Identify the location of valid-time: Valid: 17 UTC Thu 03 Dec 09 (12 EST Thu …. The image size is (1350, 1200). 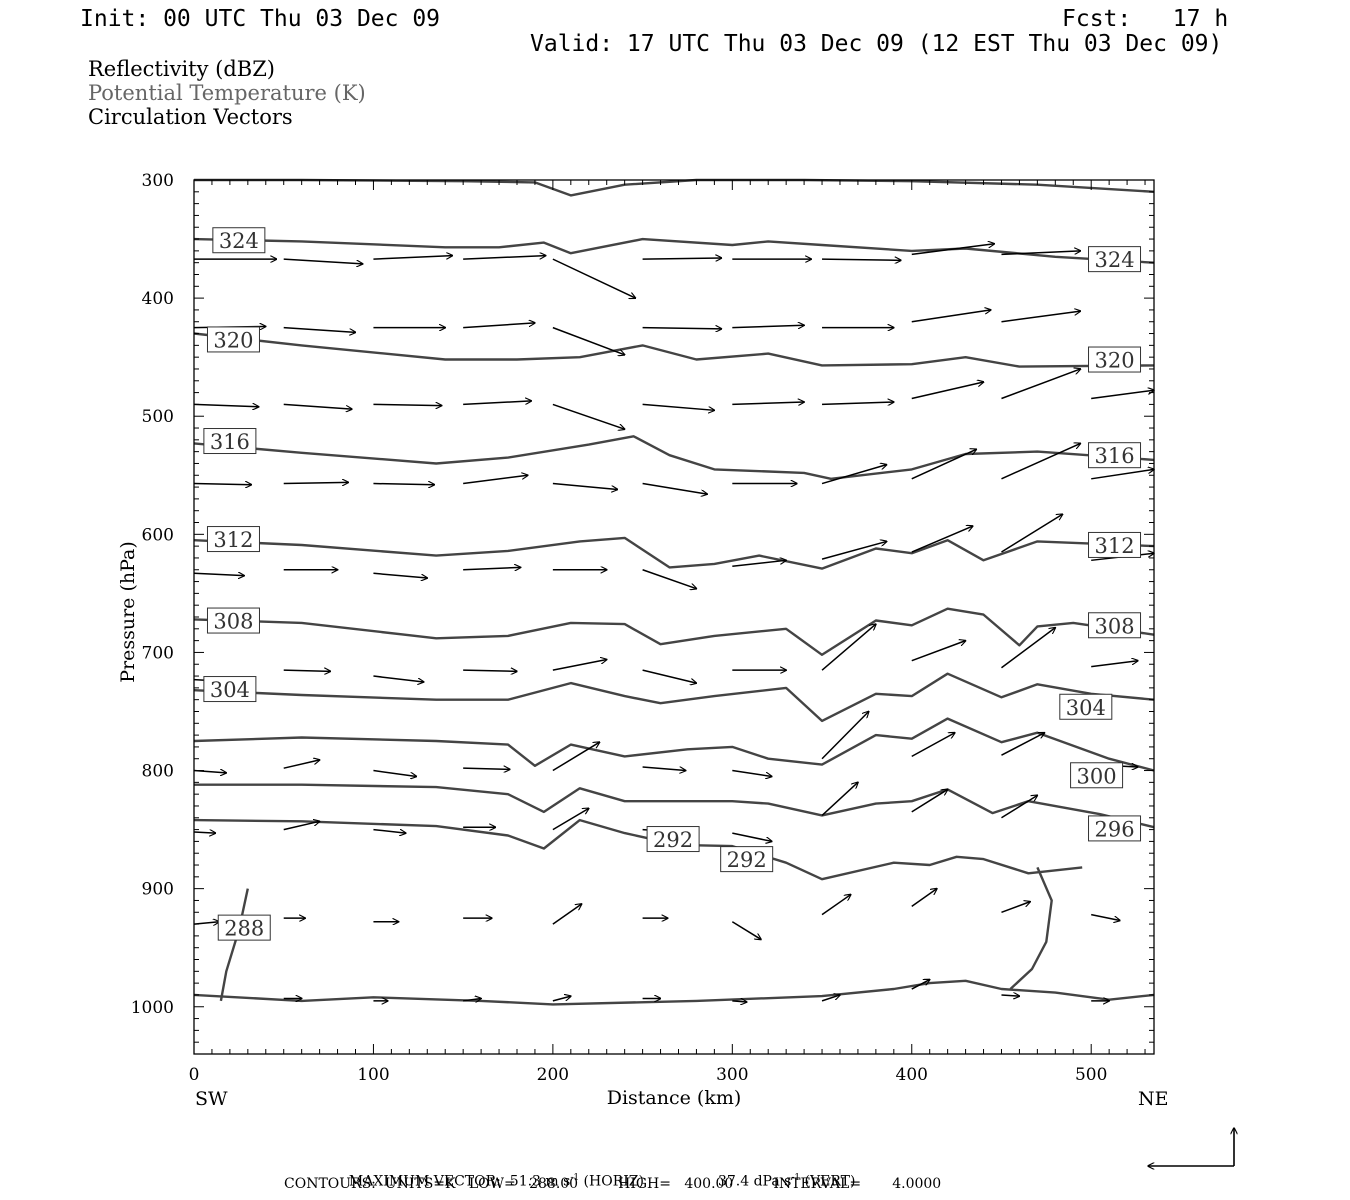
(876, 44).